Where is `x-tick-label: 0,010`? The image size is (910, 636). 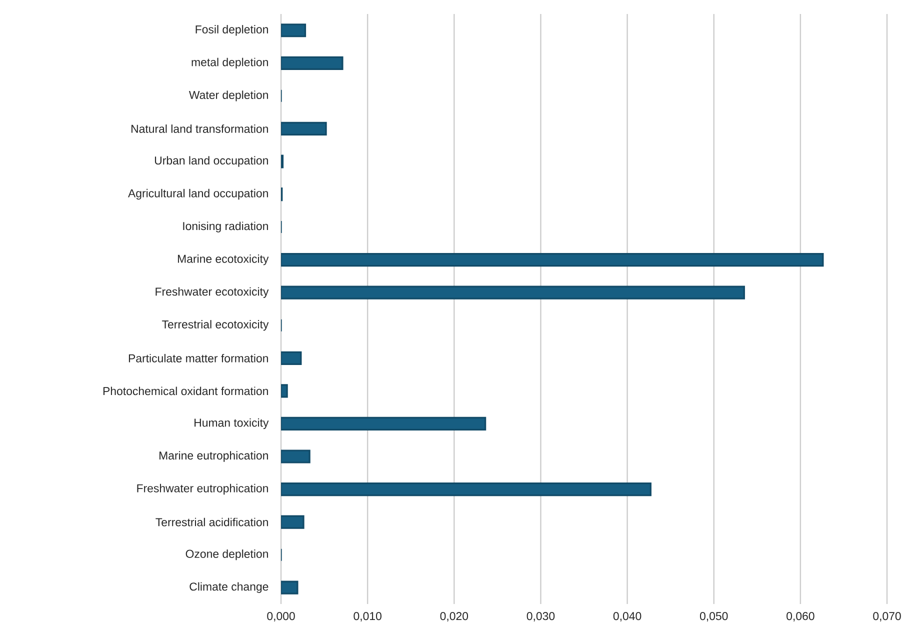
x-tick-label: 0,010 is located at coordinates (368, 617).